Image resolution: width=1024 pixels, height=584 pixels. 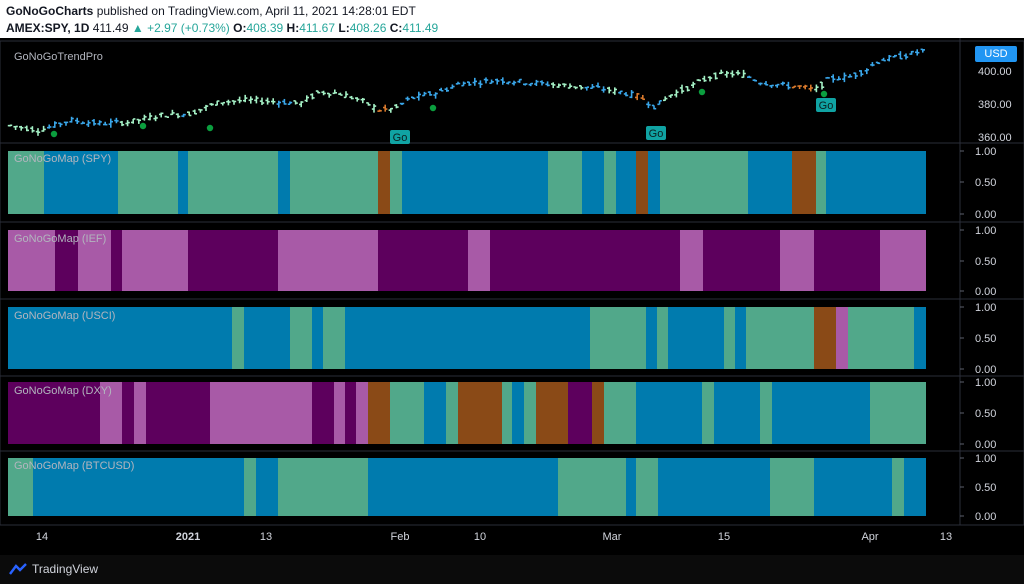 I want to click on high-label: H:, so click(x=293, y=28).